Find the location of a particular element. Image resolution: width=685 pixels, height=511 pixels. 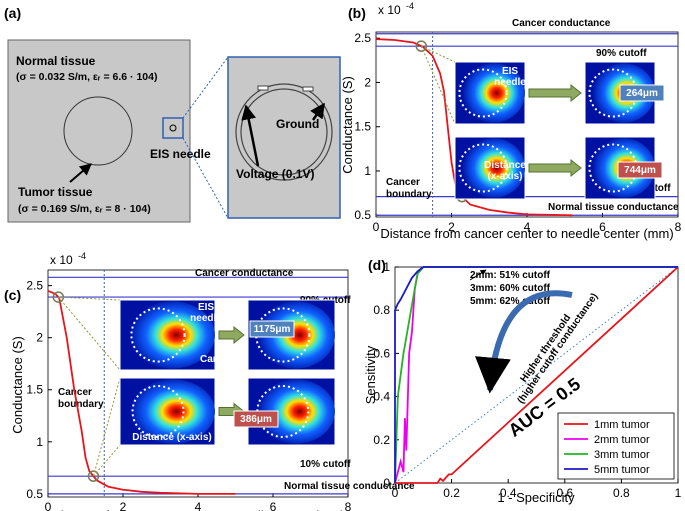

x-axis-label: 1 - Specificity is located at coordinates (536, 497).